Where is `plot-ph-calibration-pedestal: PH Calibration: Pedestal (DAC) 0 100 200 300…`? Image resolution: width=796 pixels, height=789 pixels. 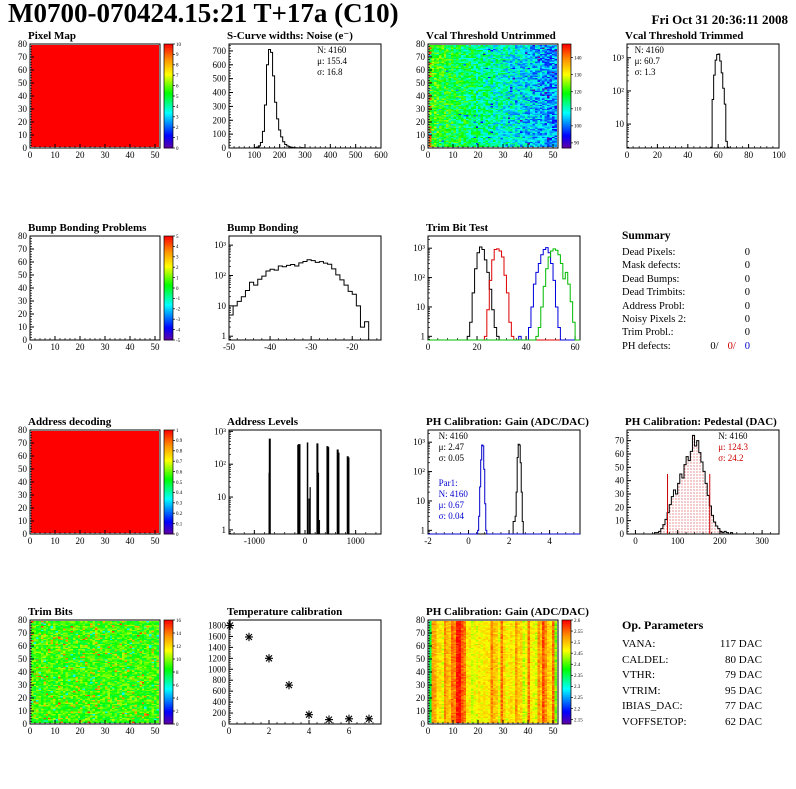 plot-ph-calibration-pedestal: PH Calibration: Pedestal (DAC) 0 100 200 300… is located at coordinates (696, 506).